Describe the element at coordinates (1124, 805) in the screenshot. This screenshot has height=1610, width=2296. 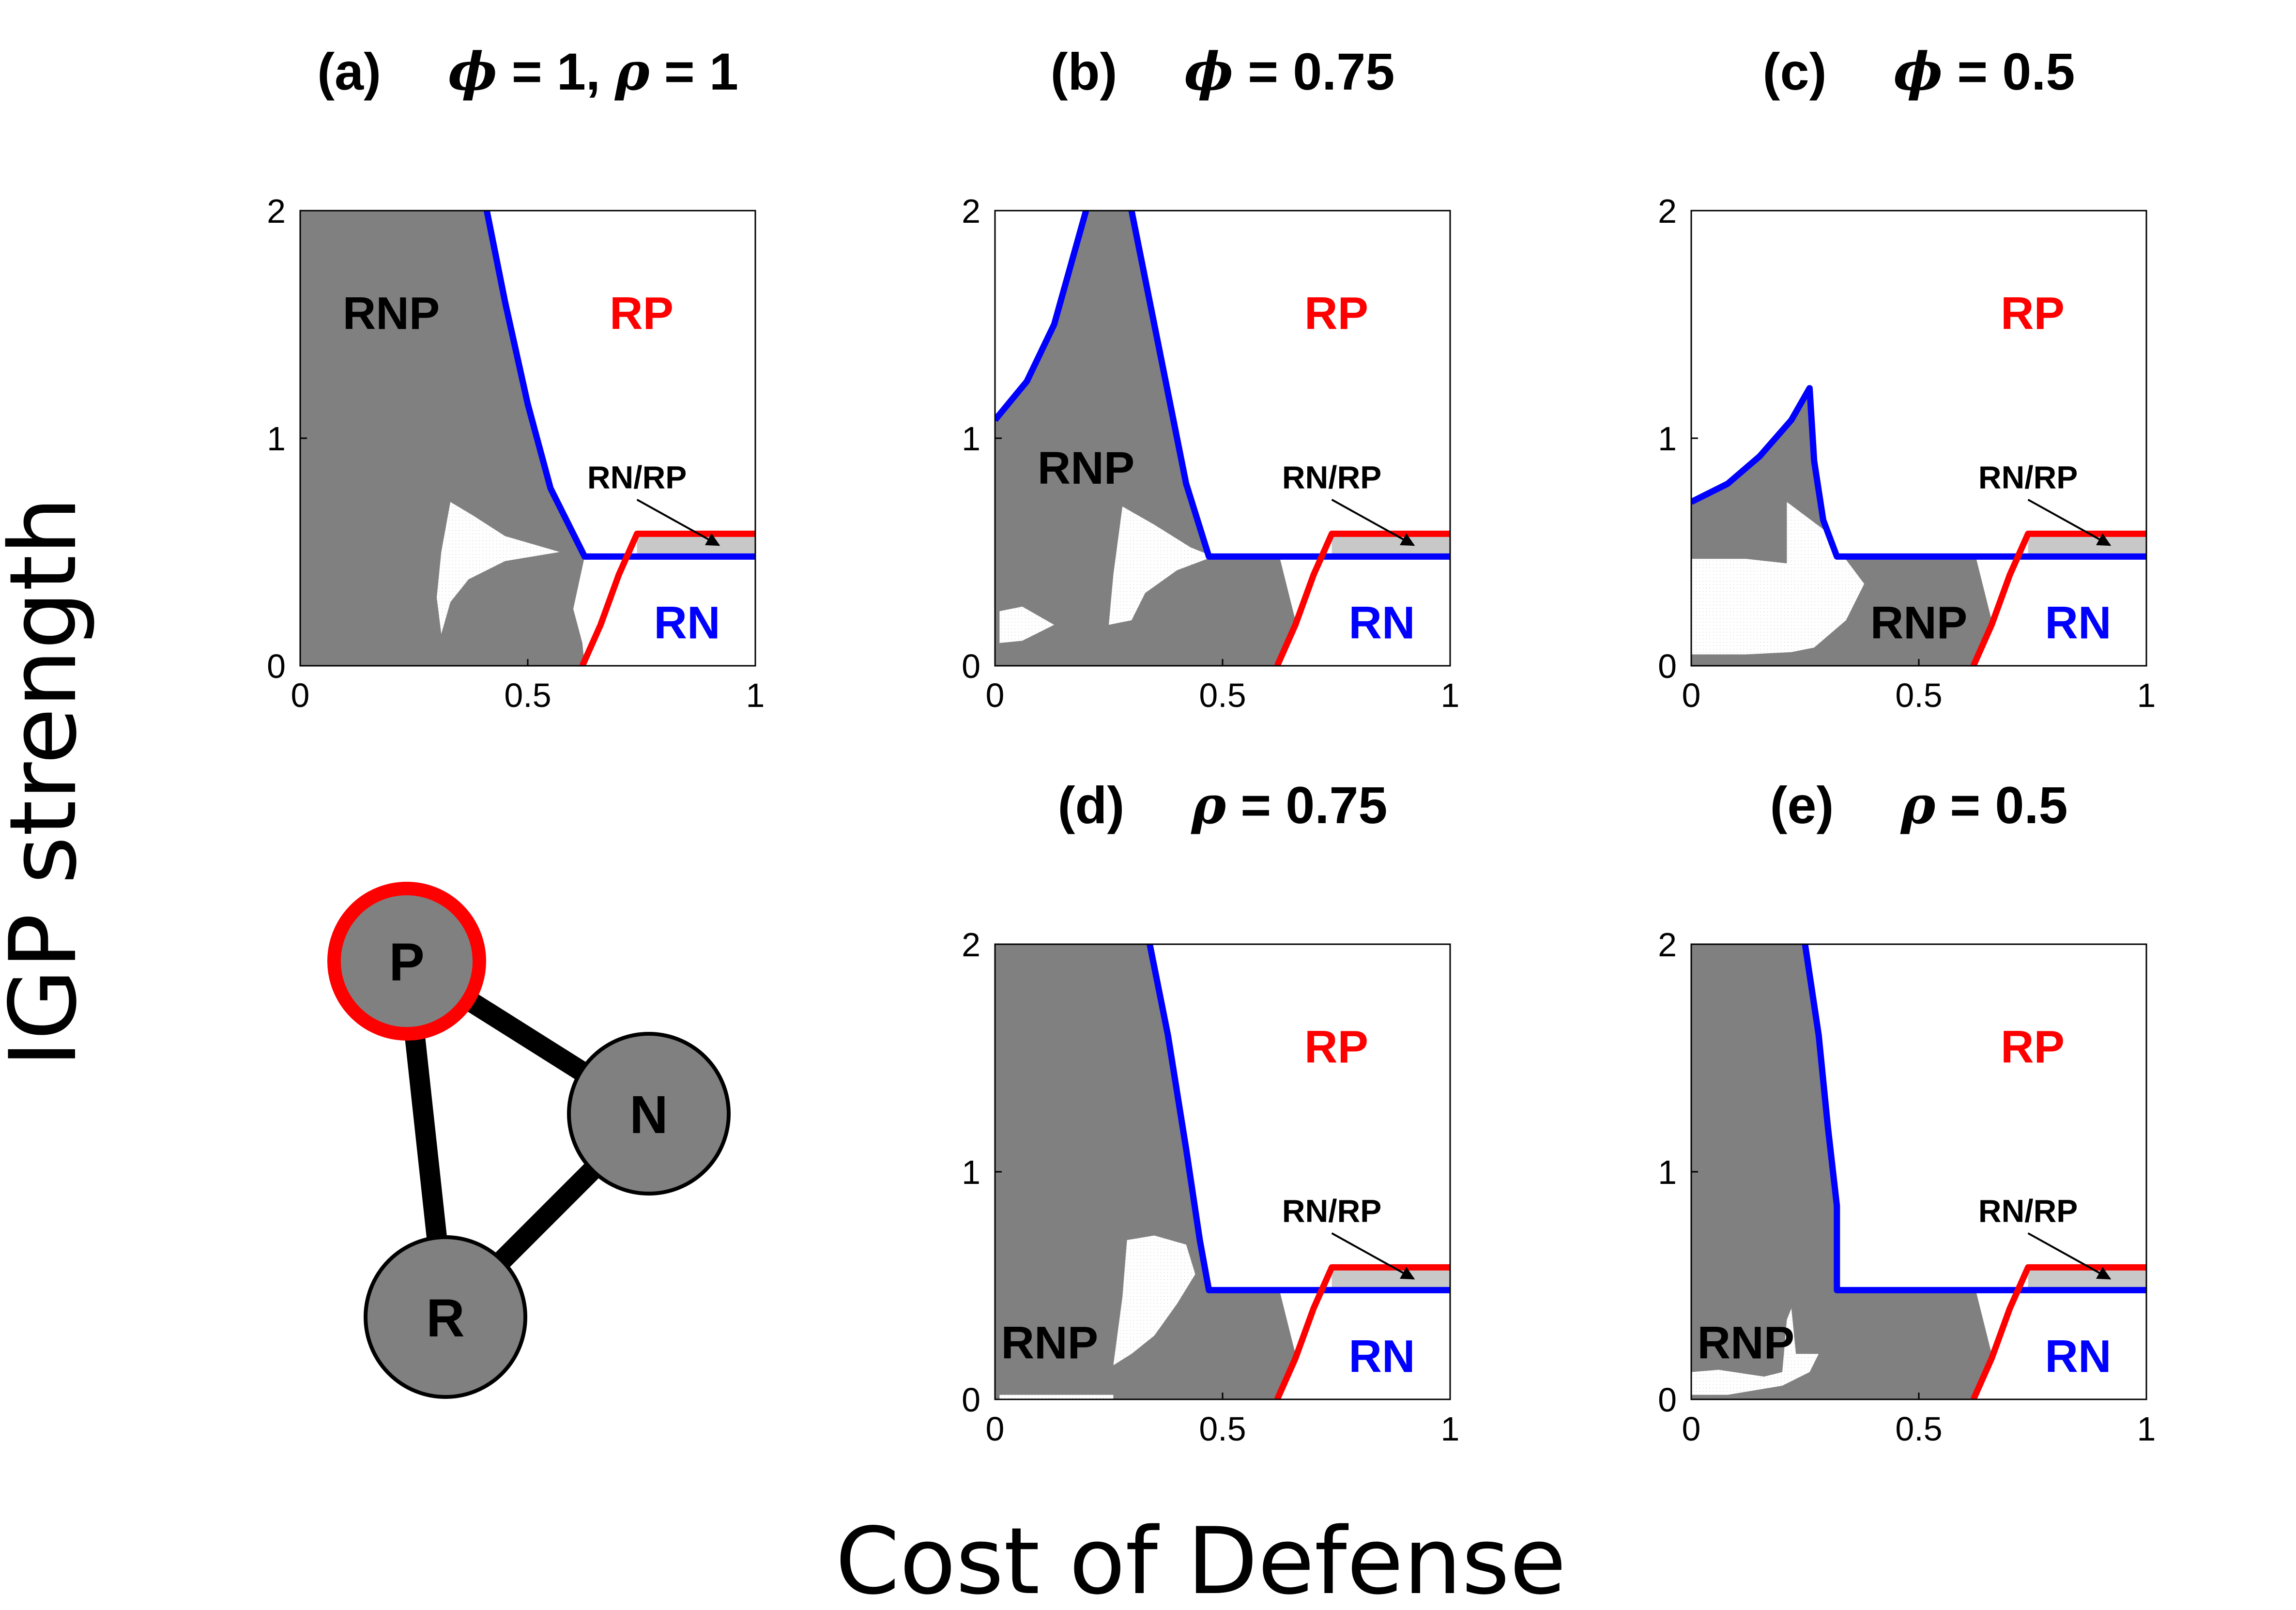
I see `panel-tag: (d)` at that location.